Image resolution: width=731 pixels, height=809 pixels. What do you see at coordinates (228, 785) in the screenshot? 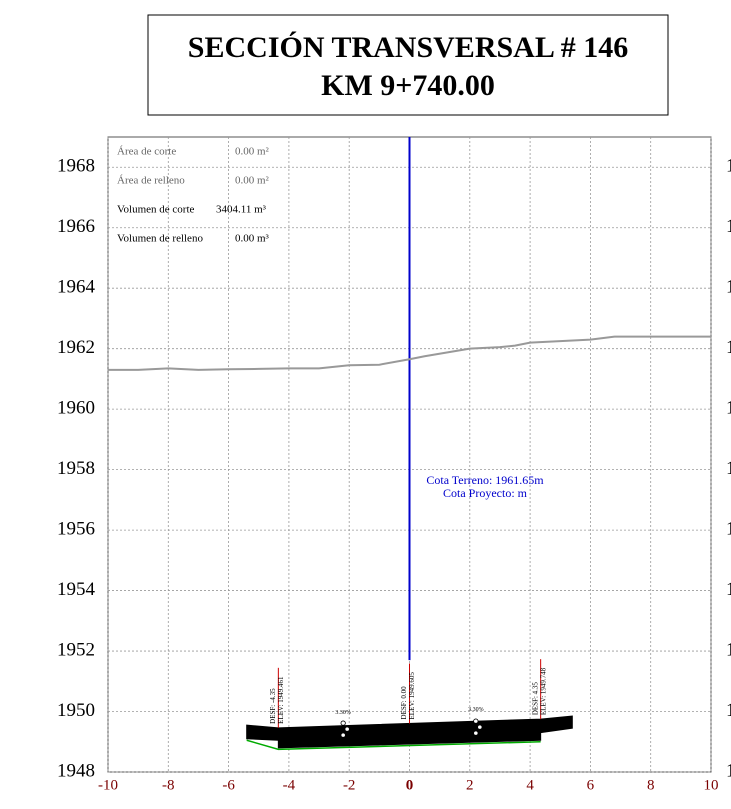
I see `x-tick-label: -6` at bounding box center [228, 785].